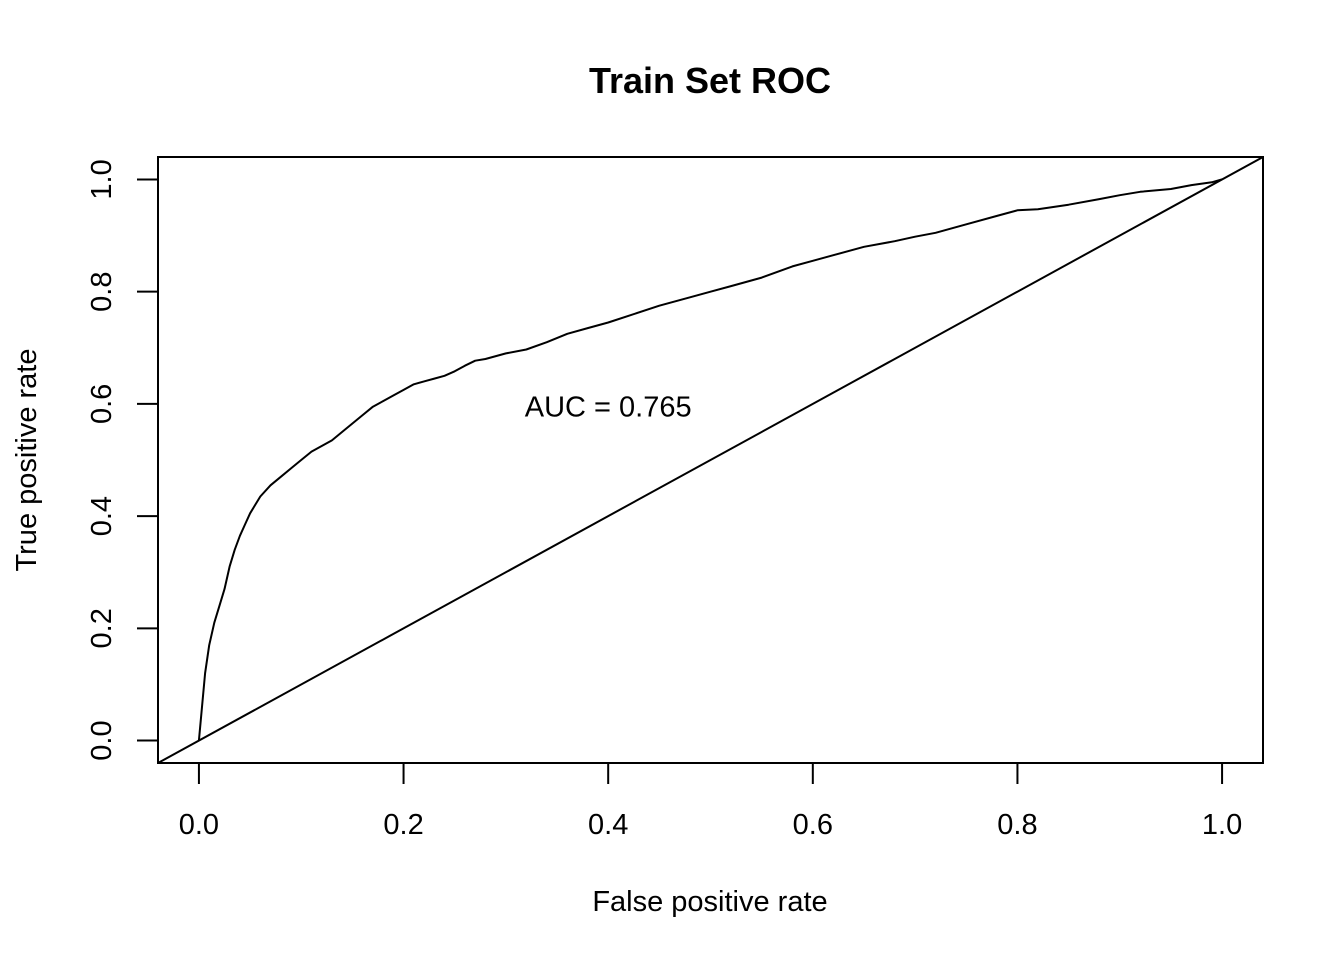 The image size is (1344, 960). I want to click on x-tick-label: 0.4, so click(608, 825).